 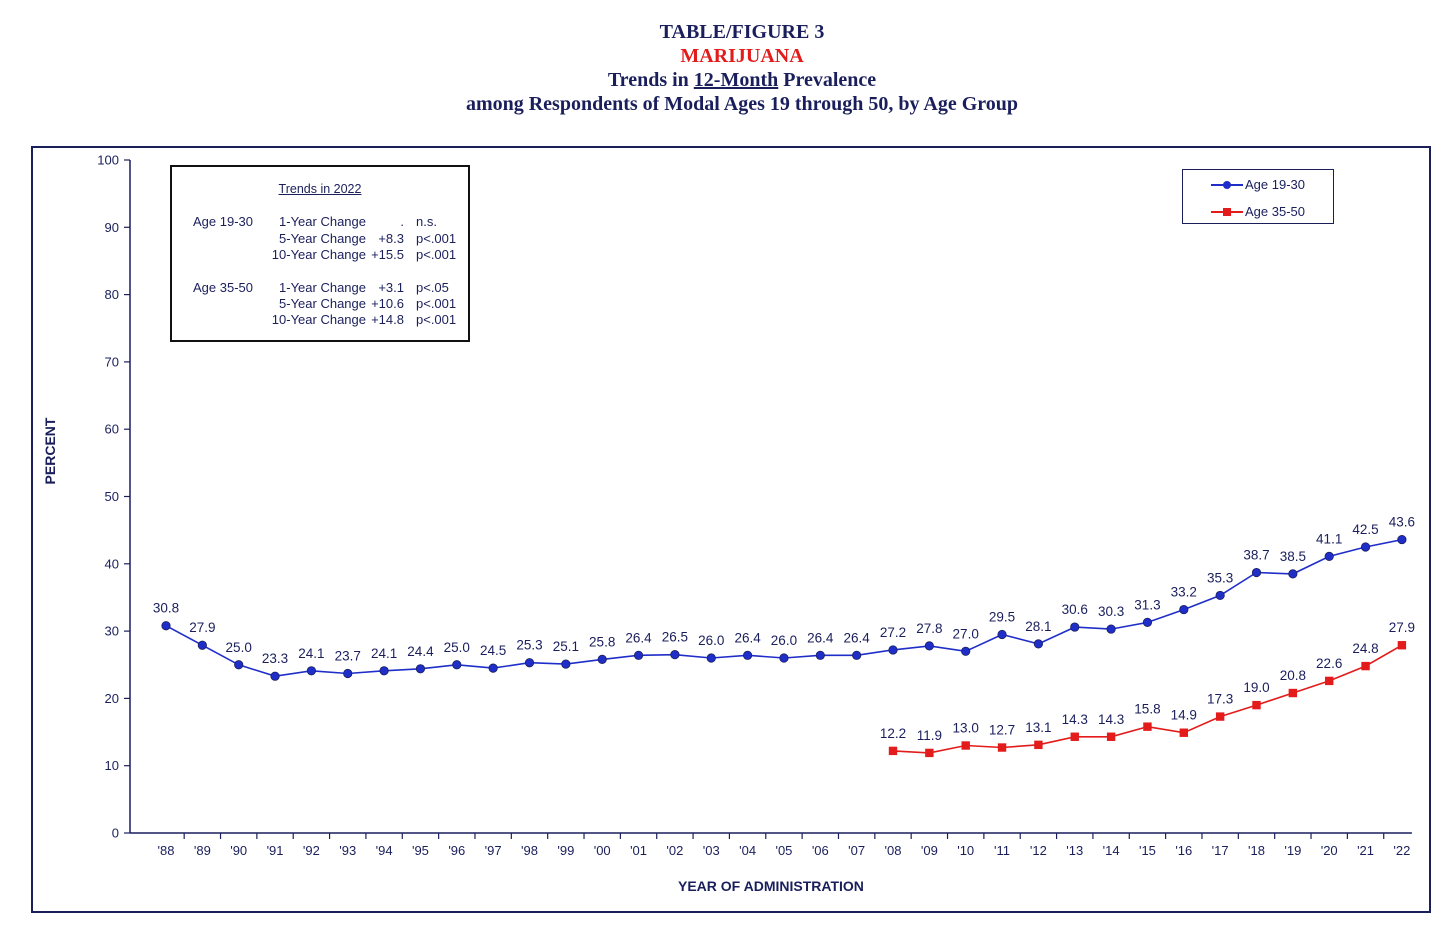 What do you see at coordinates (638, 850) in the screenshot?
I see `x-tick-label: '01` at bounding box center [638, 850].